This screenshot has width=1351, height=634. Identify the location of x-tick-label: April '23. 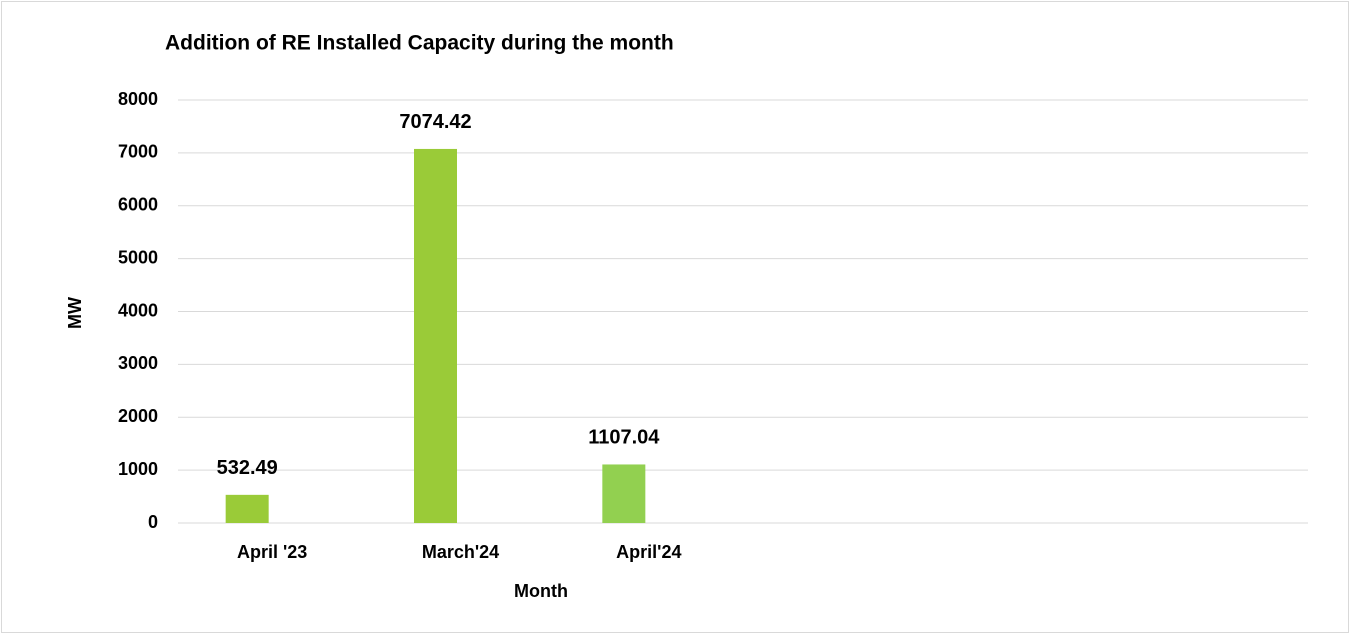
(272, 552).